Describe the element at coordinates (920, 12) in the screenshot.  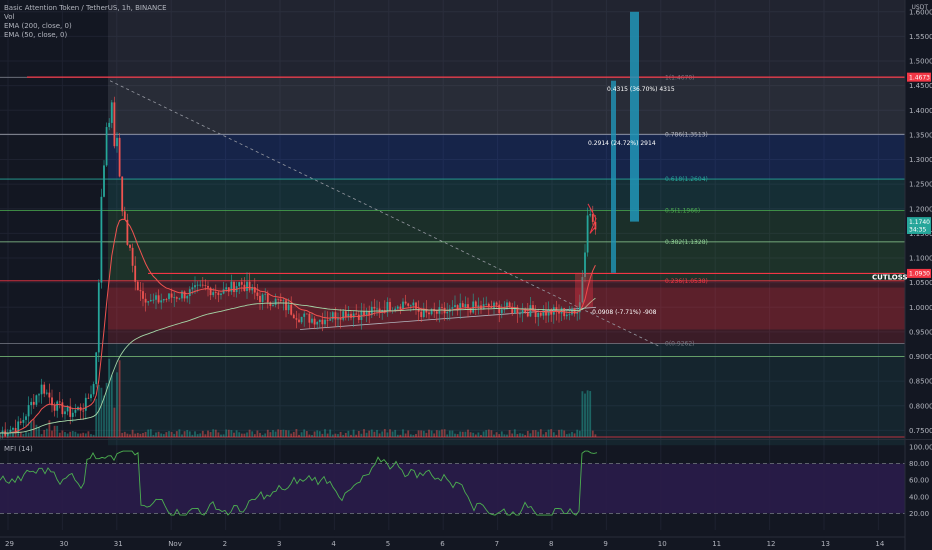
I see `price-tick: 1.6000` at that location.